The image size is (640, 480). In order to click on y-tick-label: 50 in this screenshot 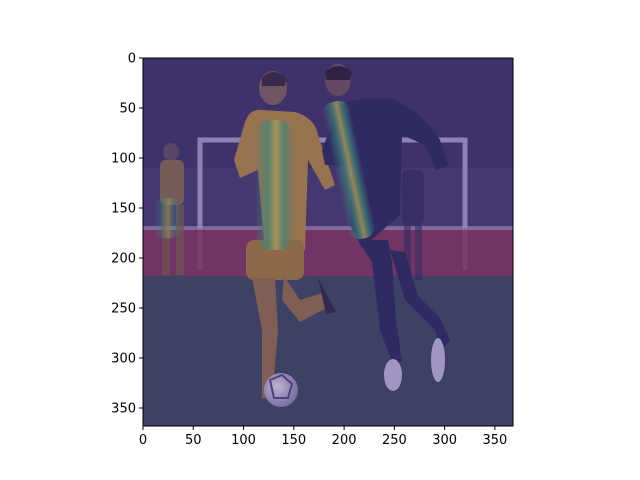, I will do `click(127, 109)`.